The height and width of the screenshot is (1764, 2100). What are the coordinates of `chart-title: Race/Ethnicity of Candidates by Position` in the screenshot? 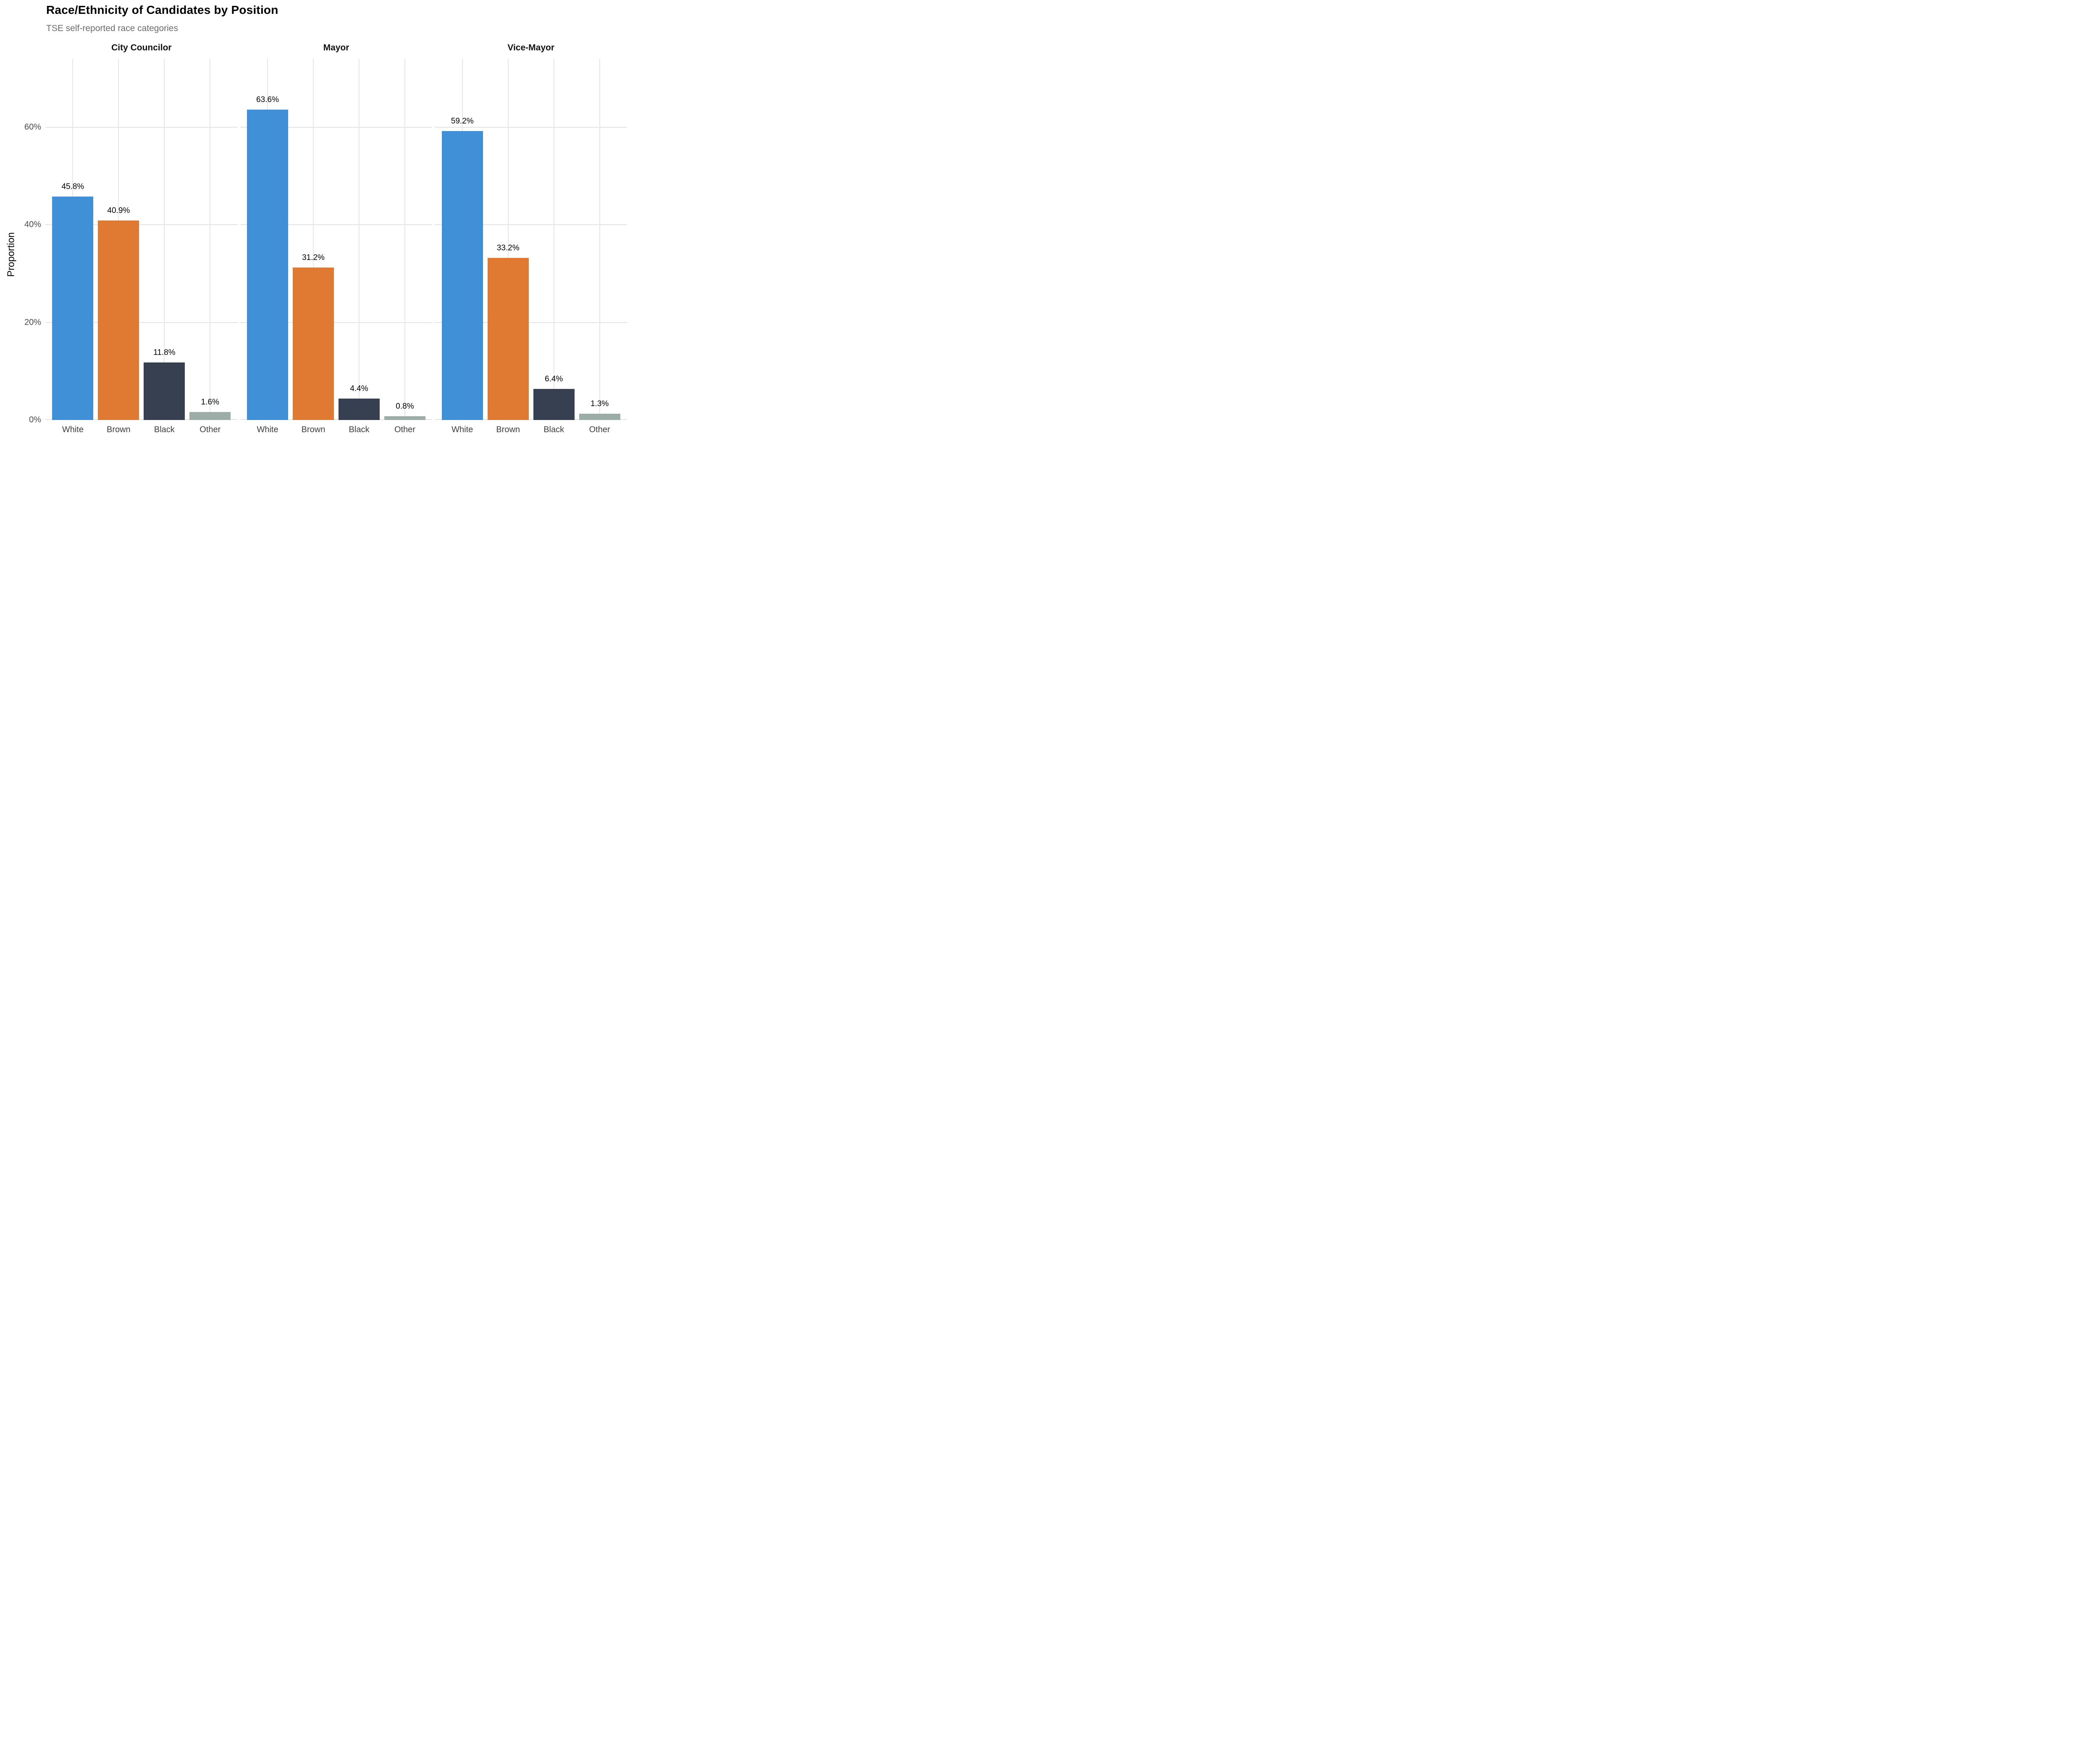 It's located at (162, 9).